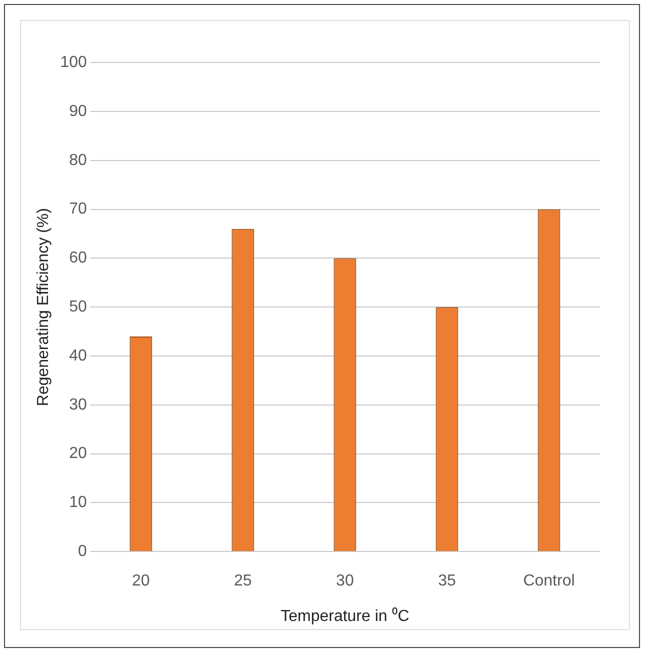 The height and width of the screenshot is (654, 646). What do you see at coordinates (78, 503) in the screenshot?
I see `y-tick-label: 10` at bounding box center [78, 503].